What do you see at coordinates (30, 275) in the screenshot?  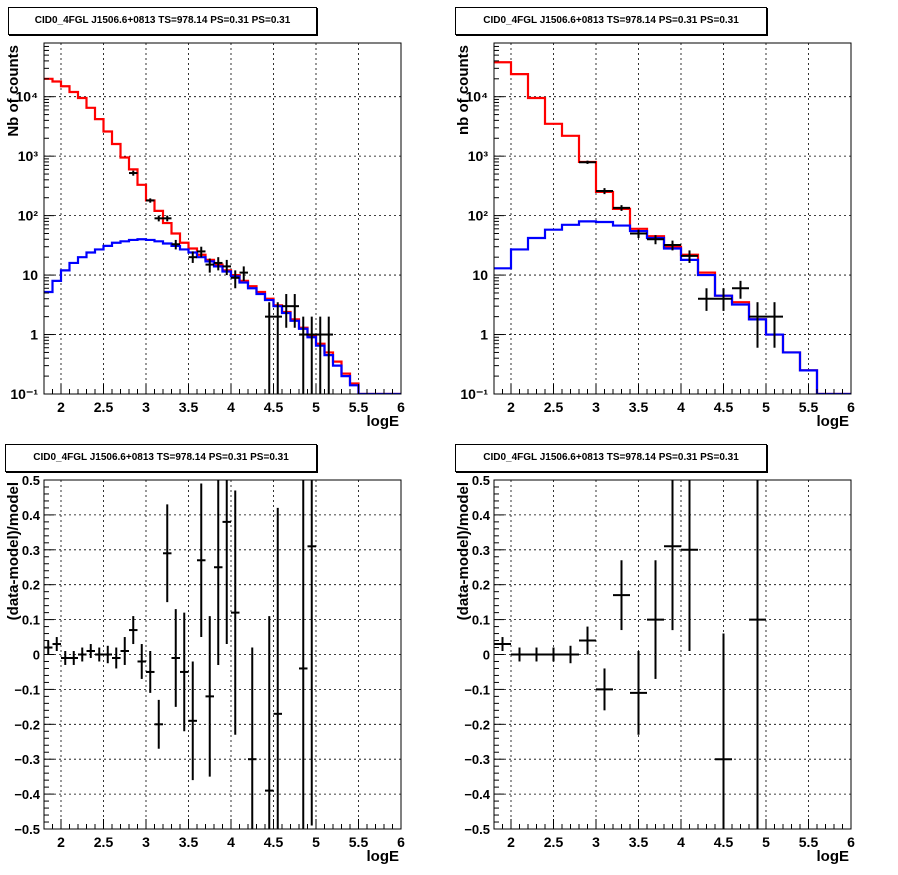 I see `y-tick-label: 10` at bounding box center [30, 275].